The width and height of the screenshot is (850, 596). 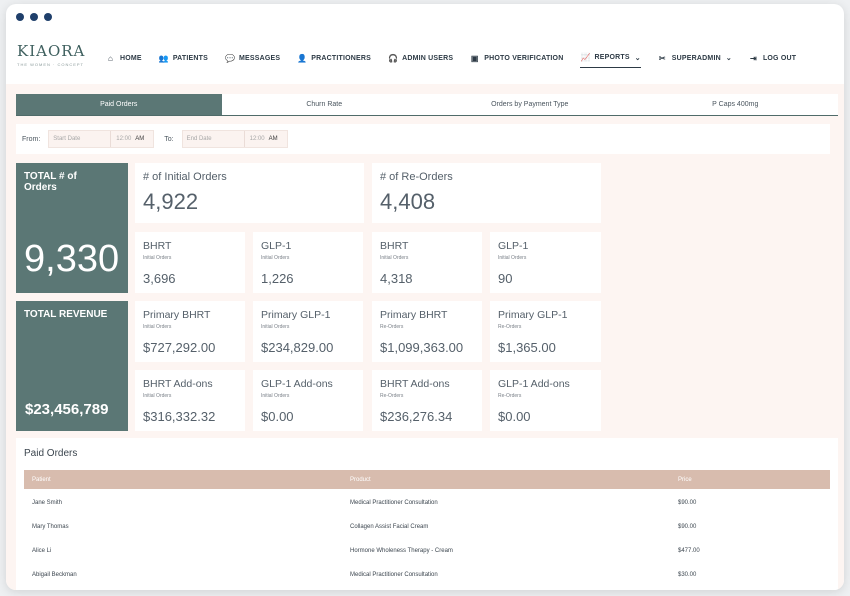 I want to click on start-date-input: Start Date, so click(x=80, y=139).